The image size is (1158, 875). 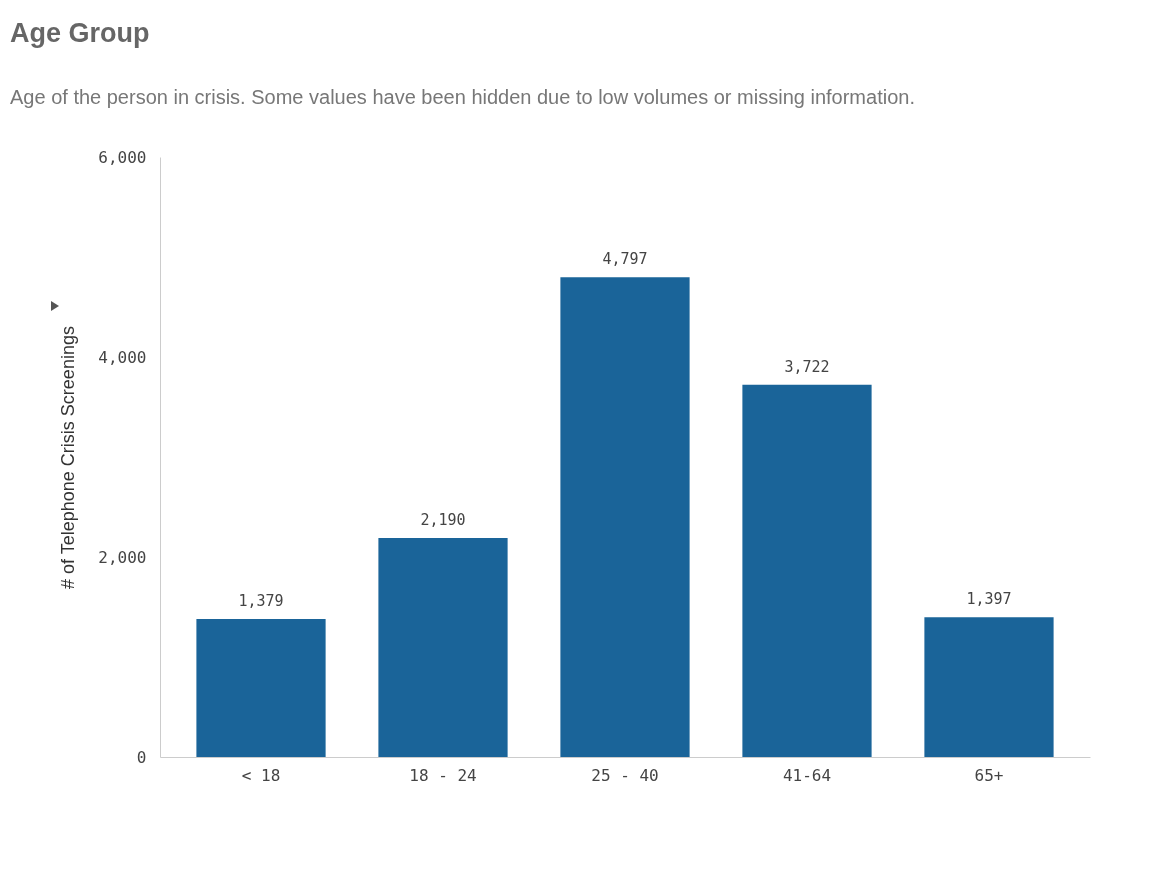 What do you see at coordinates (807, 366) in the screenshot?
I see `data-label: 3,722` at bounding box center [807, 366].